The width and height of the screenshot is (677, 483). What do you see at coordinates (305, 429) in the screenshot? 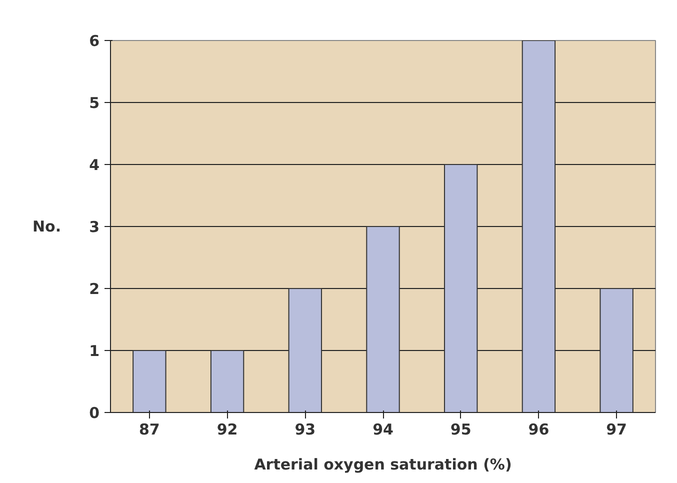
I see `x-tick-label: 93` at bounding box center [305, 429].